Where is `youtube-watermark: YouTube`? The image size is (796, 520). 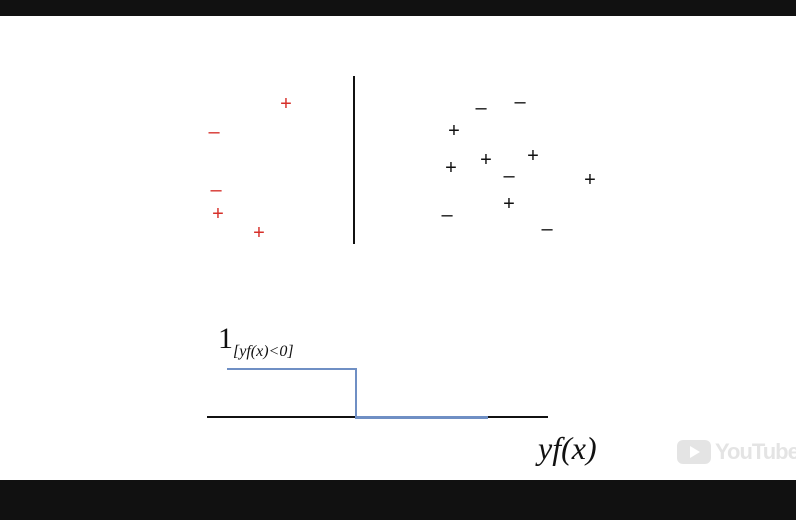
youtube-watermark: YouTube is located at coordinates (736, 452).